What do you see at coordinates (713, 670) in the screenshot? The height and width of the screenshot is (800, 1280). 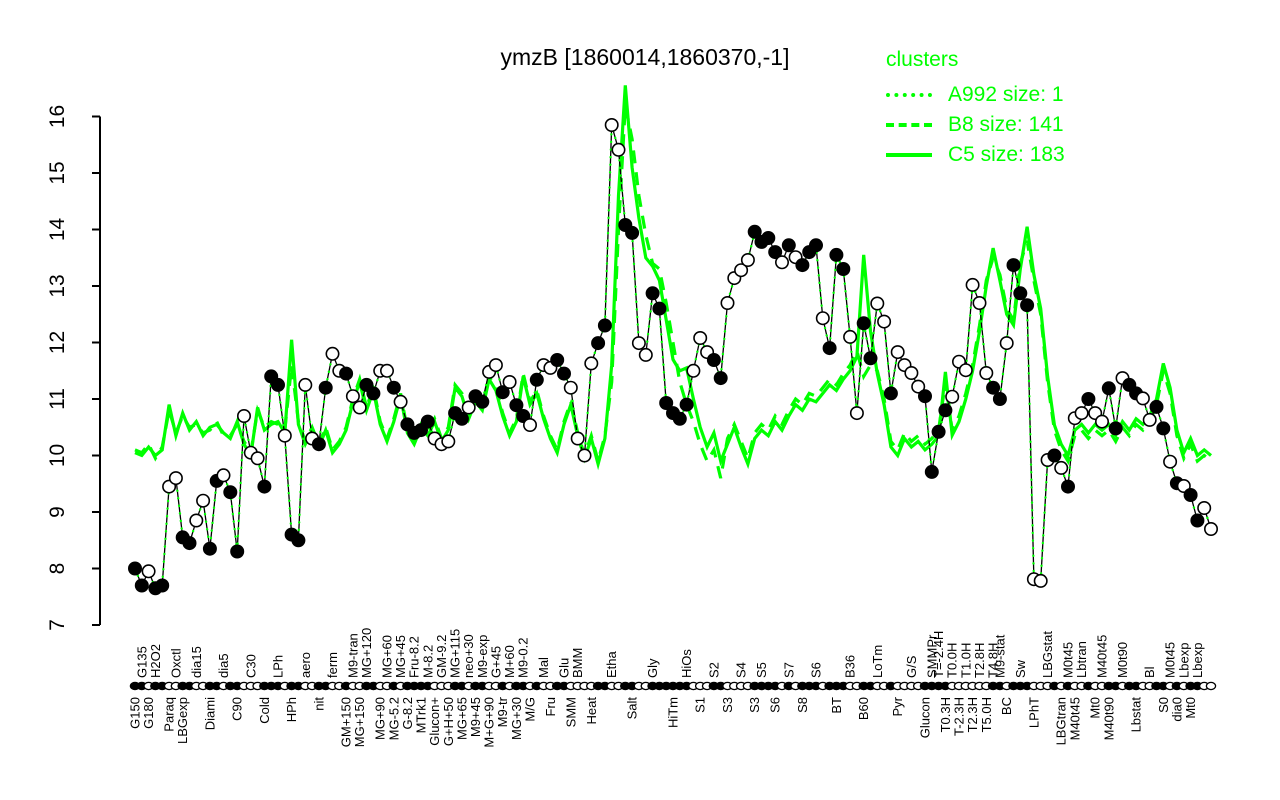 I see `x-axis-label-top: S2` at bounding box center [713, 670].